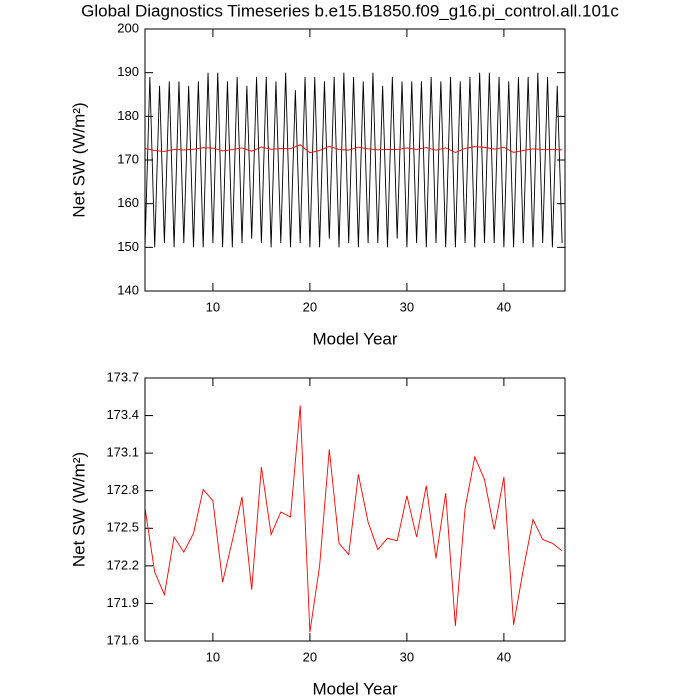 The height and width of the screenshot is (700, 700). I want to click on y-tick-label: 171.6, so click(122, 639).